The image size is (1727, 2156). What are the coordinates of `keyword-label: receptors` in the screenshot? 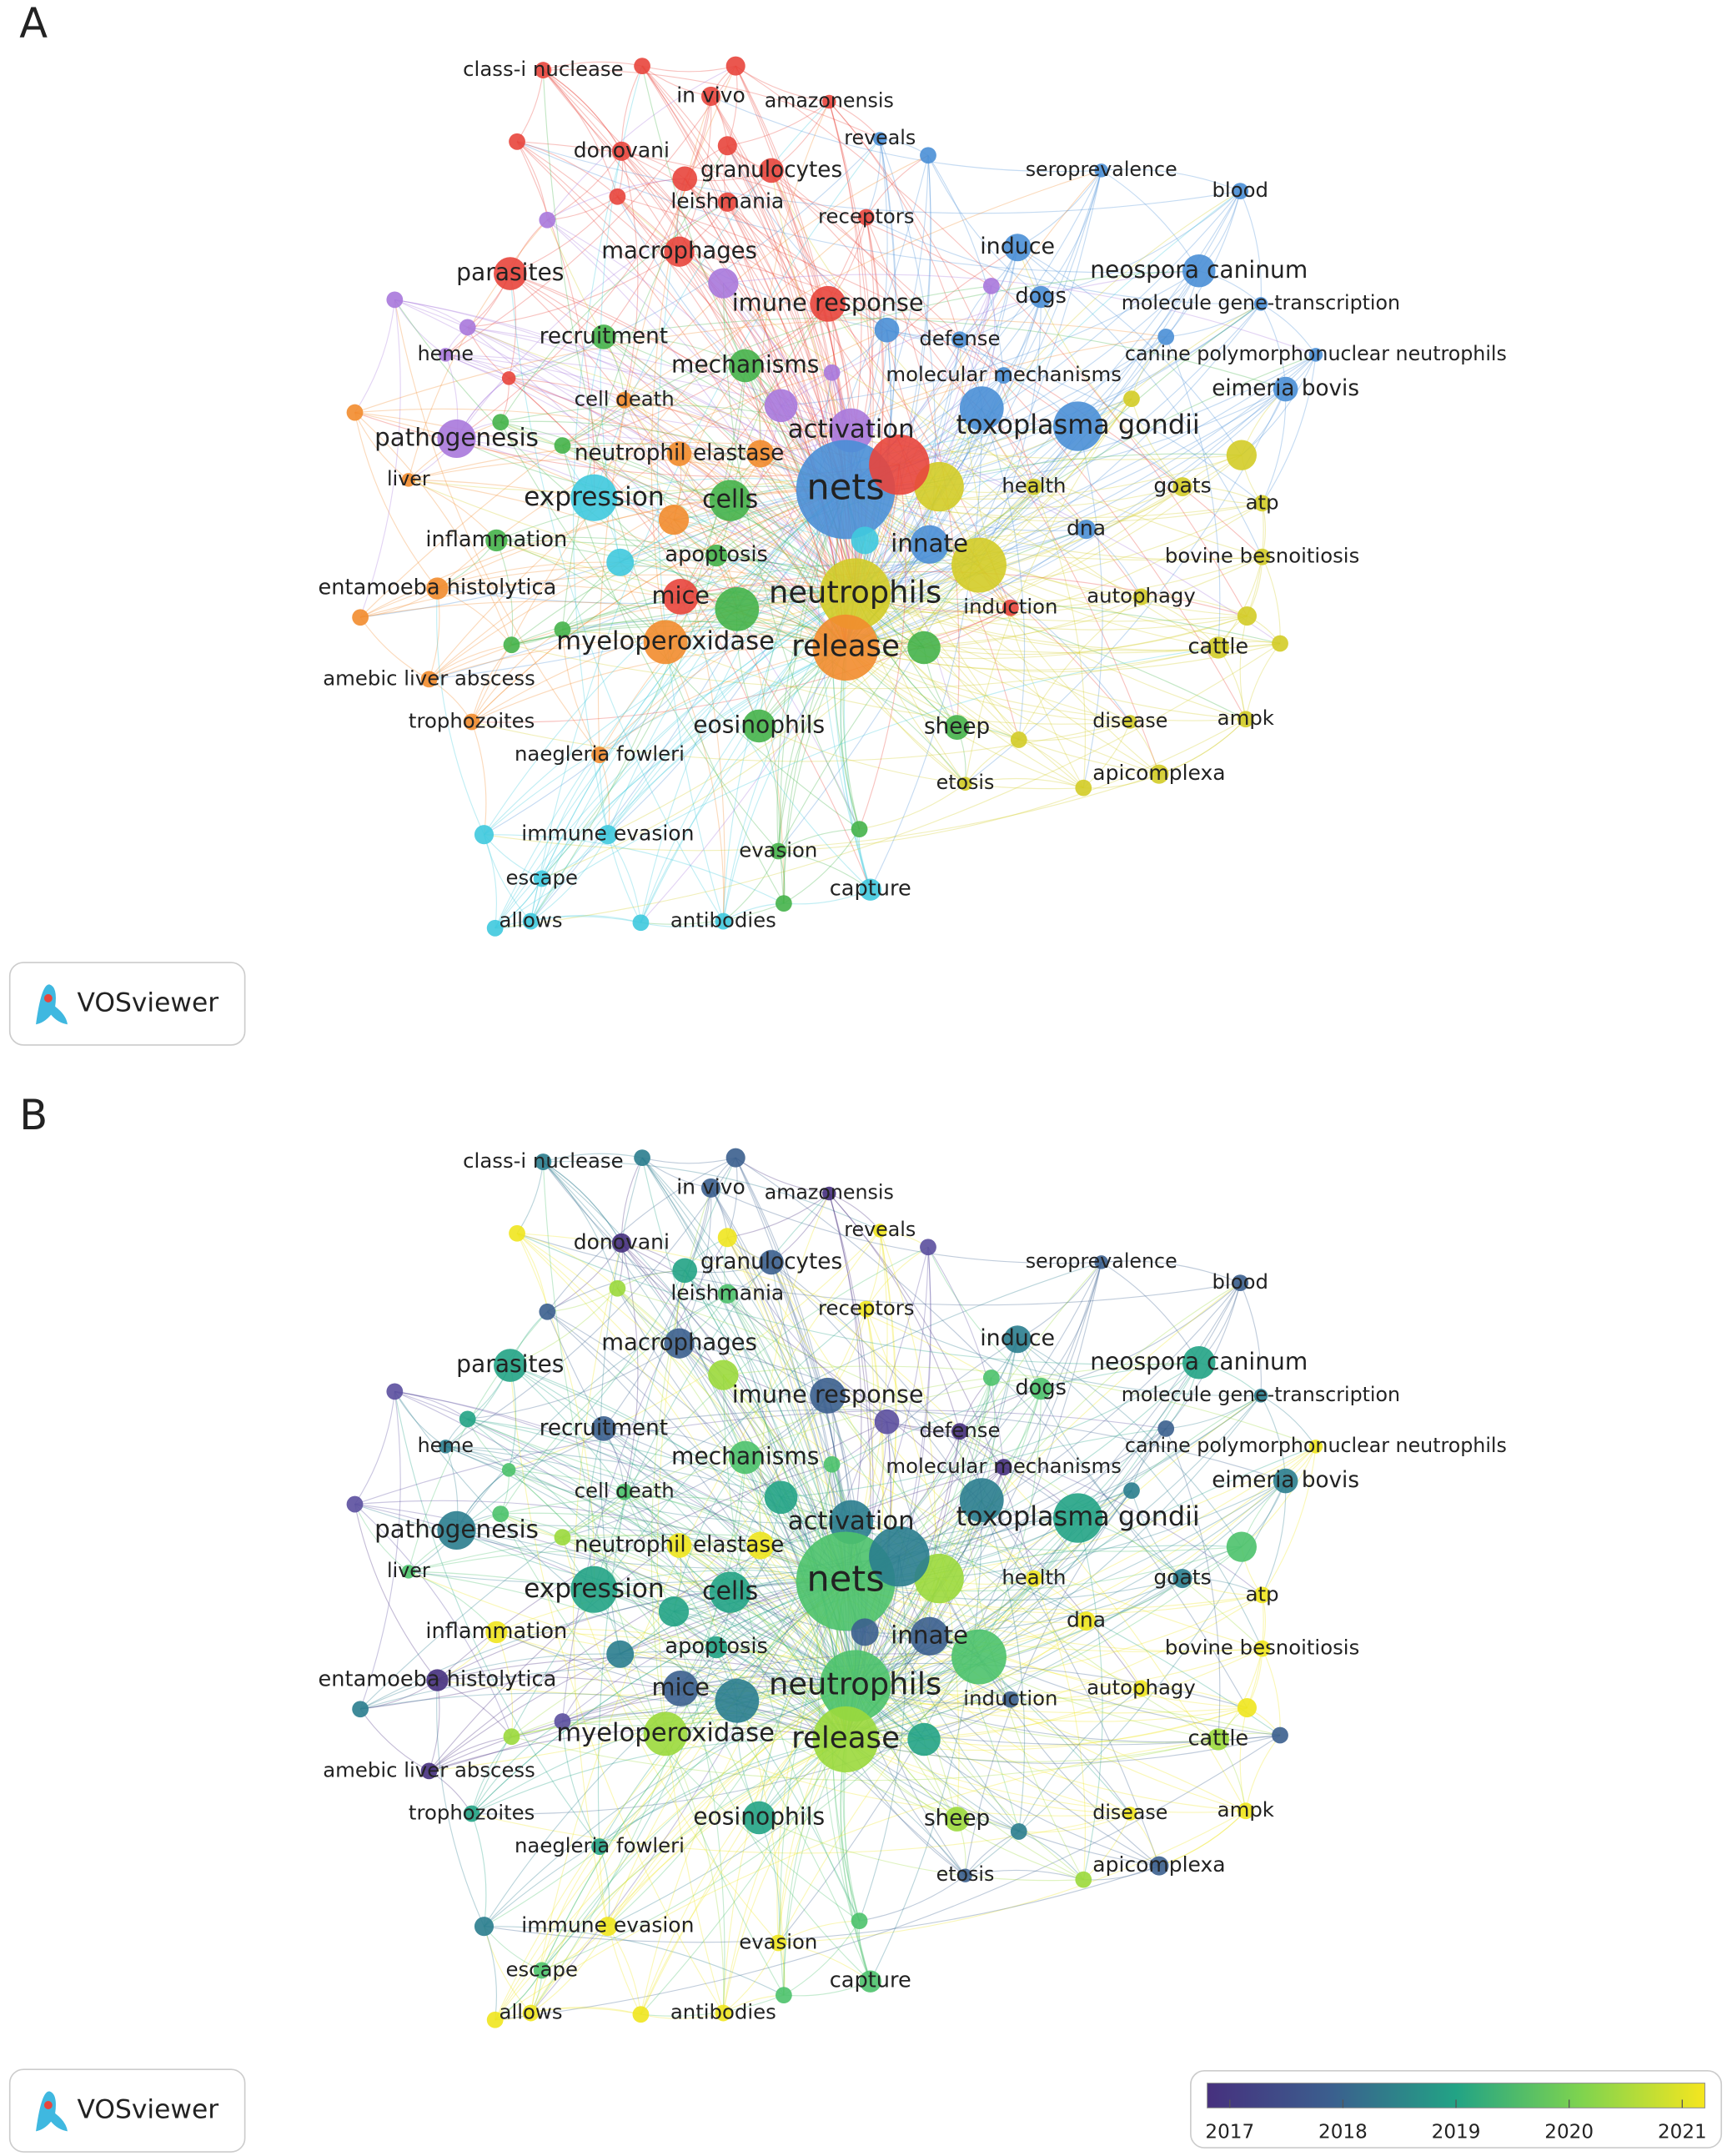 It's located at (866, 1307).